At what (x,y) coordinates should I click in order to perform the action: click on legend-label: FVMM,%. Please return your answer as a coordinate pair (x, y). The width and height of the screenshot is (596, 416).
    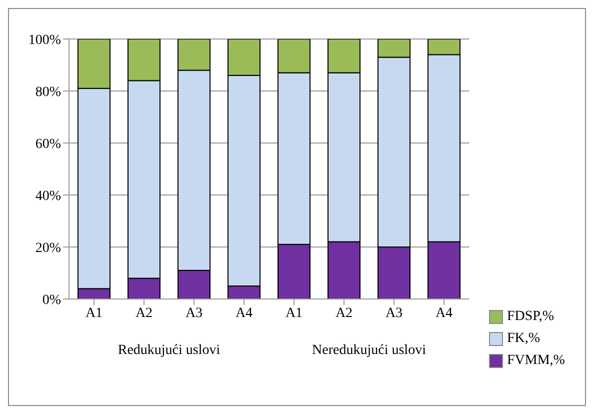
    Looking at the image, I should click on (536, 361).